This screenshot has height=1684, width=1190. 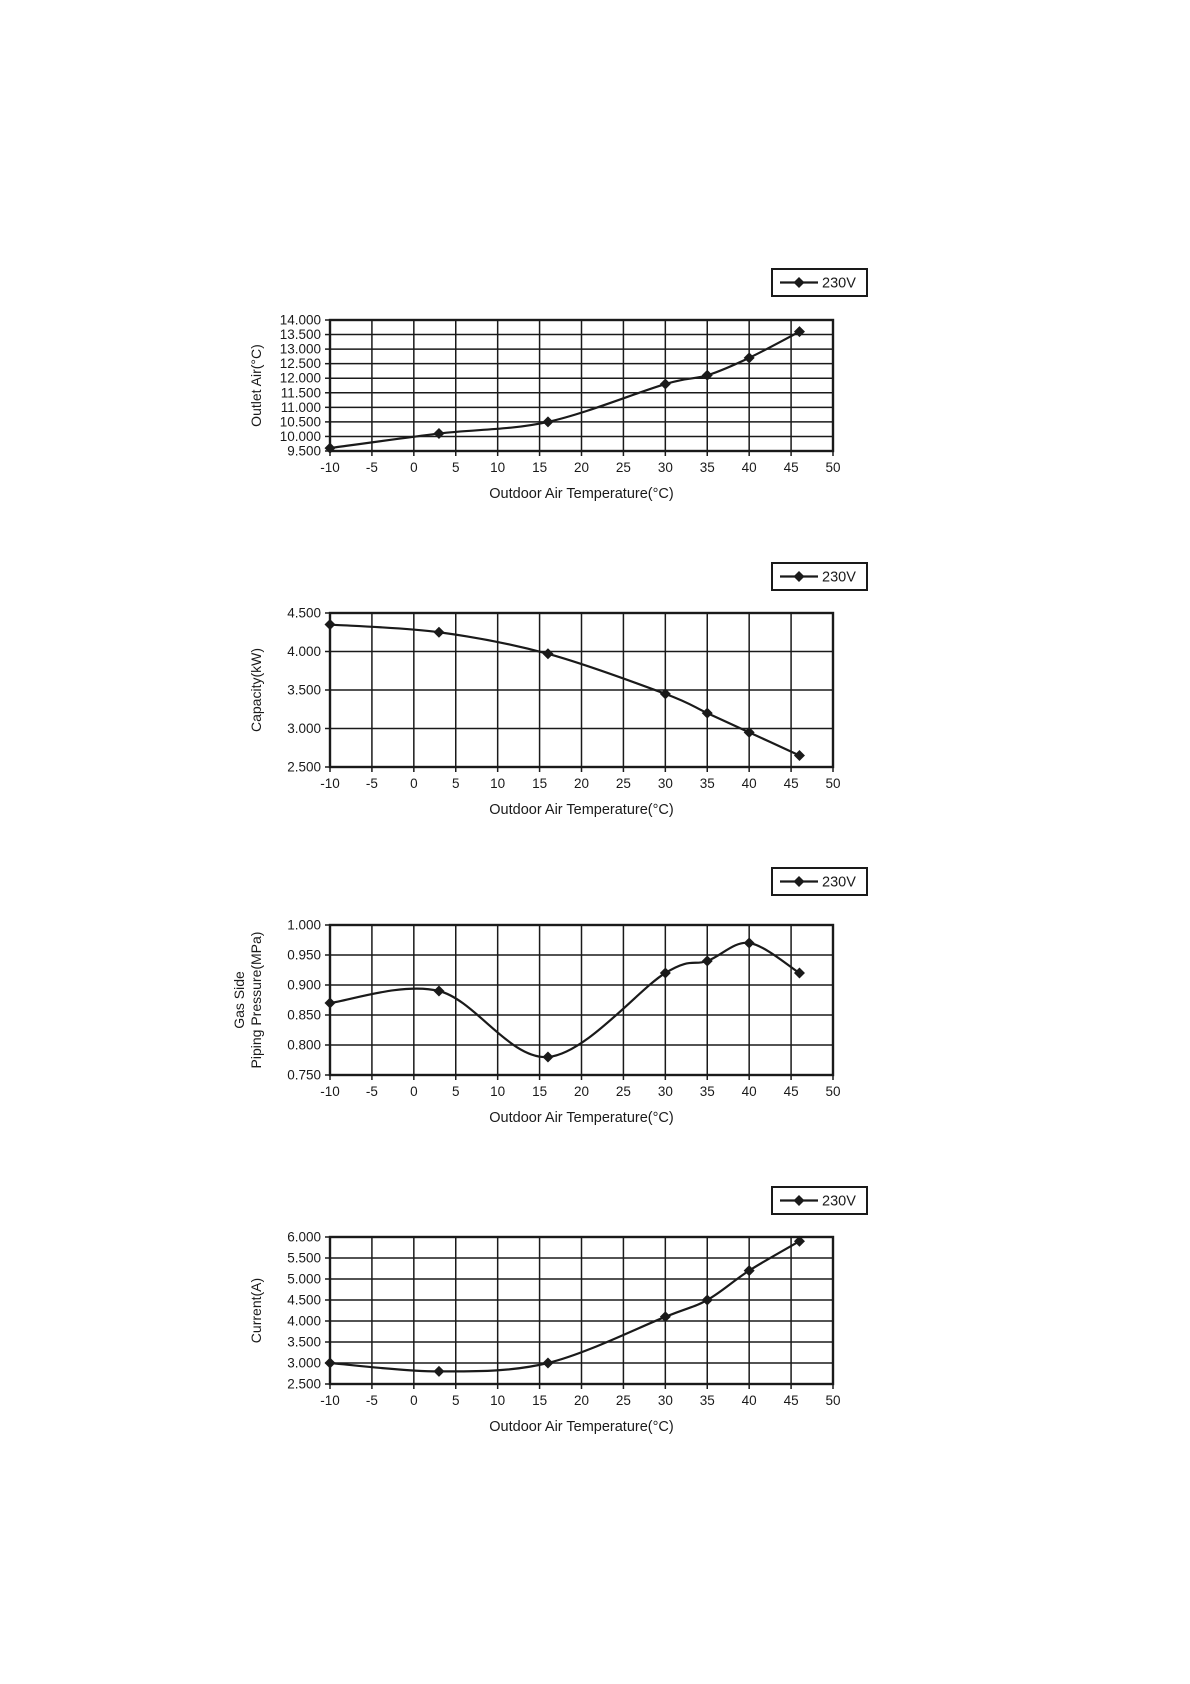 What do you see at coordinates (300, 436) in the screenshot?
I see `y-tick-label: 10.000` at bounding box center [300, 436].